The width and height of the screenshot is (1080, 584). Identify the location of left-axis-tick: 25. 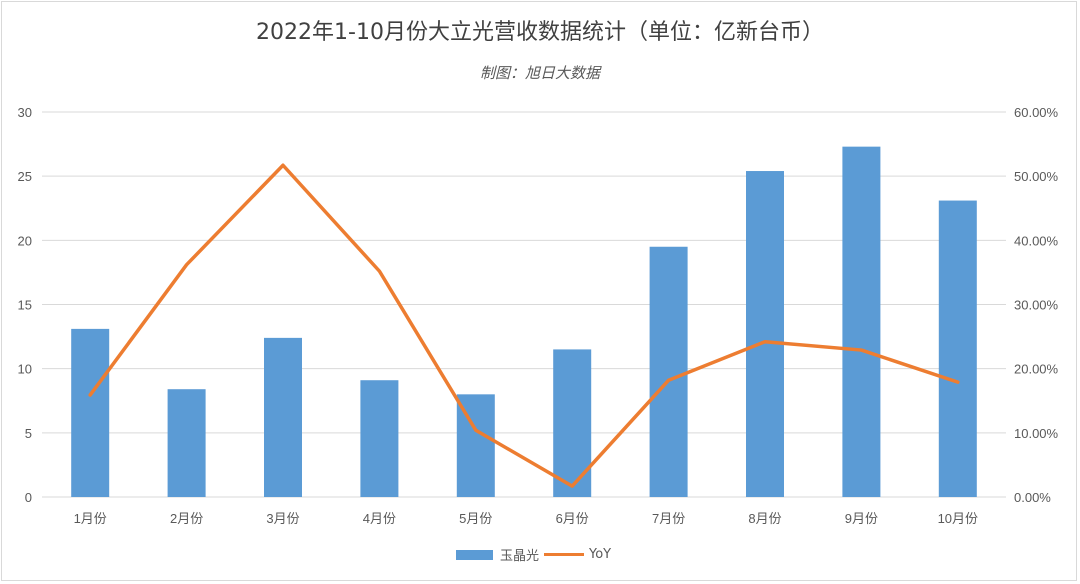
(25, 176).